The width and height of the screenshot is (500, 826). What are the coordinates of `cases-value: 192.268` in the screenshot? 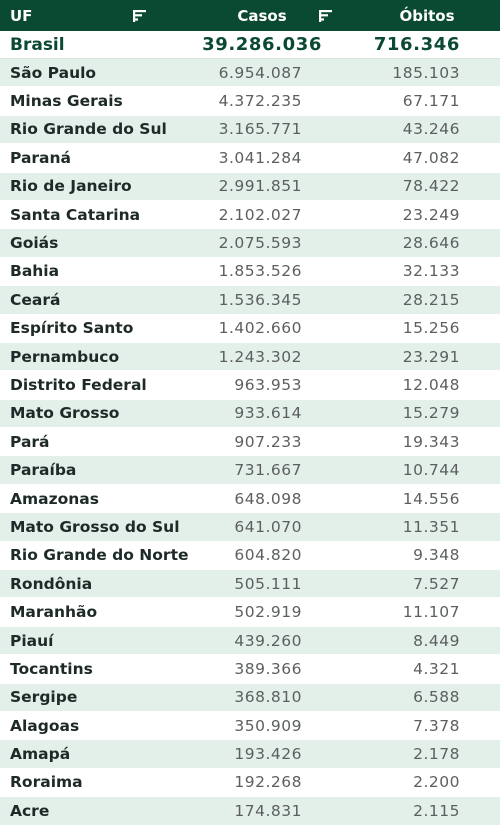 It's located at (268, 782).